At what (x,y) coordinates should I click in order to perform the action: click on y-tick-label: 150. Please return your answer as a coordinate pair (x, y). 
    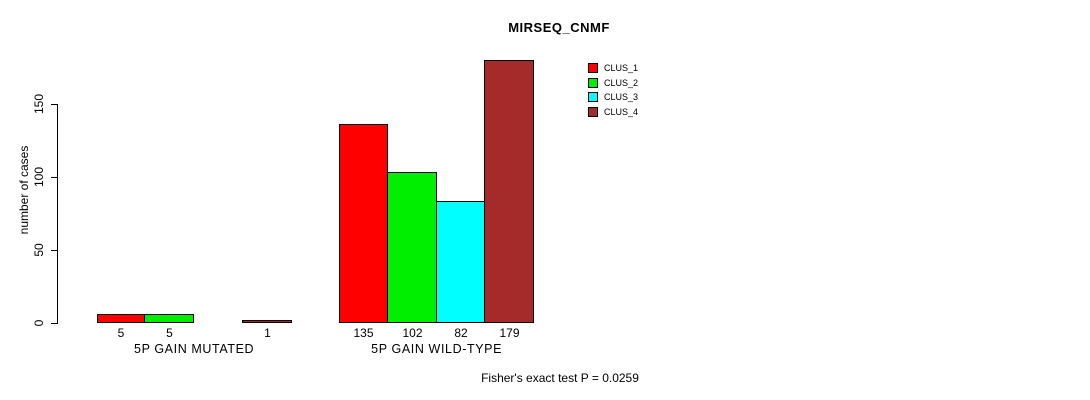
    Looking at the image, I should click on (39, 104).